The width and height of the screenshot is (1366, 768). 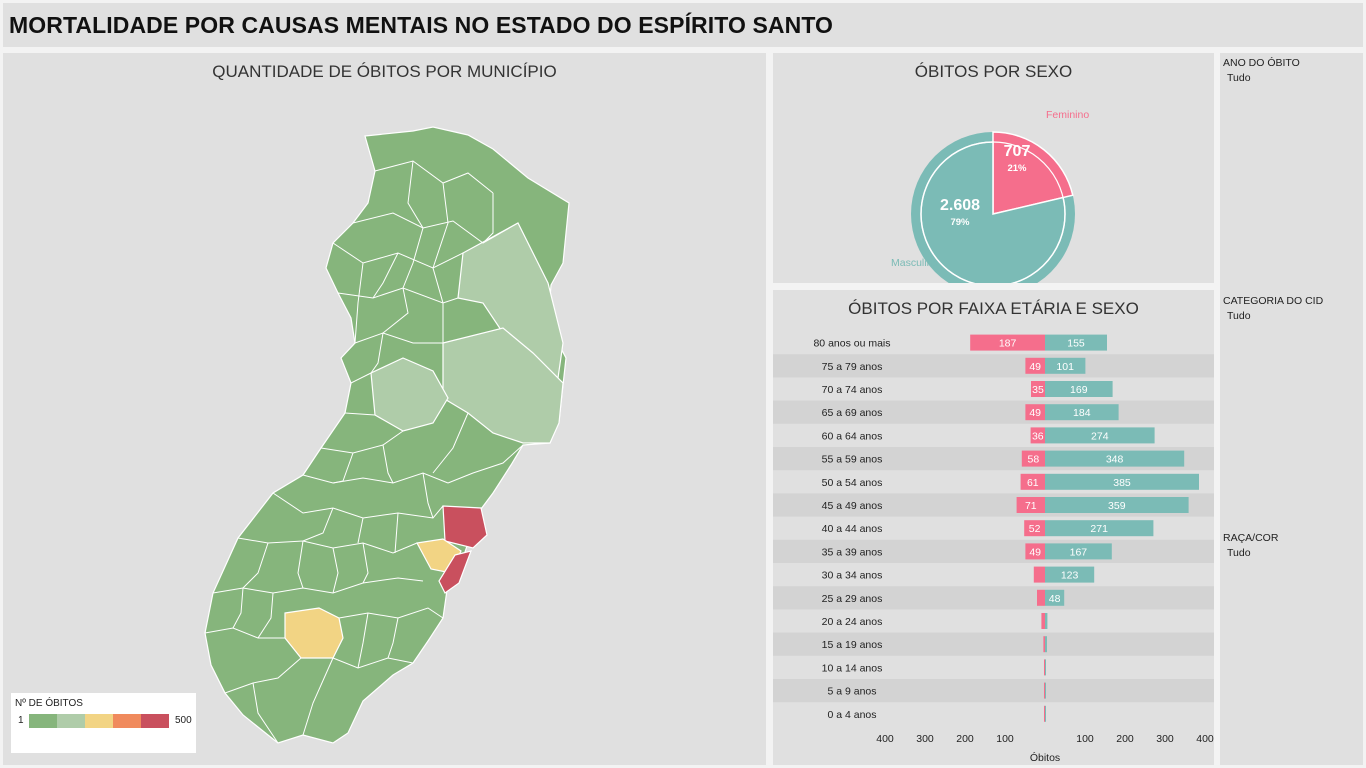 What do you see at coordinates (852, 576) in the screenshot?
I see `age-category-label: 30 a 34 anos` at bounding box center [852, 576].